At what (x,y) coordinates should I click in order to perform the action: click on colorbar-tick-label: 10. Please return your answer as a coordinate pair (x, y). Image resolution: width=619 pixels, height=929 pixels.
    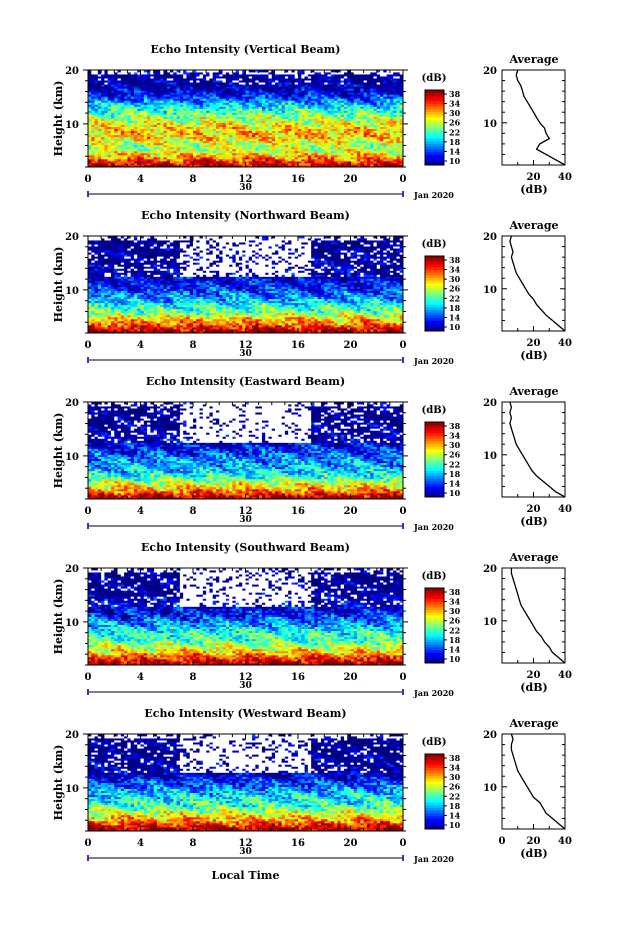
    Looking at the image, I should click on (455, 161).